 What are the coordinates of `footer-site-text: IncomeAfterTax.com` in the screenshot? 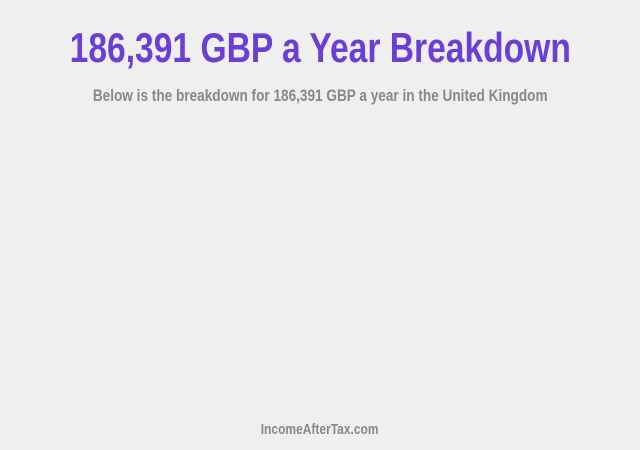 It's located at (320, 429).